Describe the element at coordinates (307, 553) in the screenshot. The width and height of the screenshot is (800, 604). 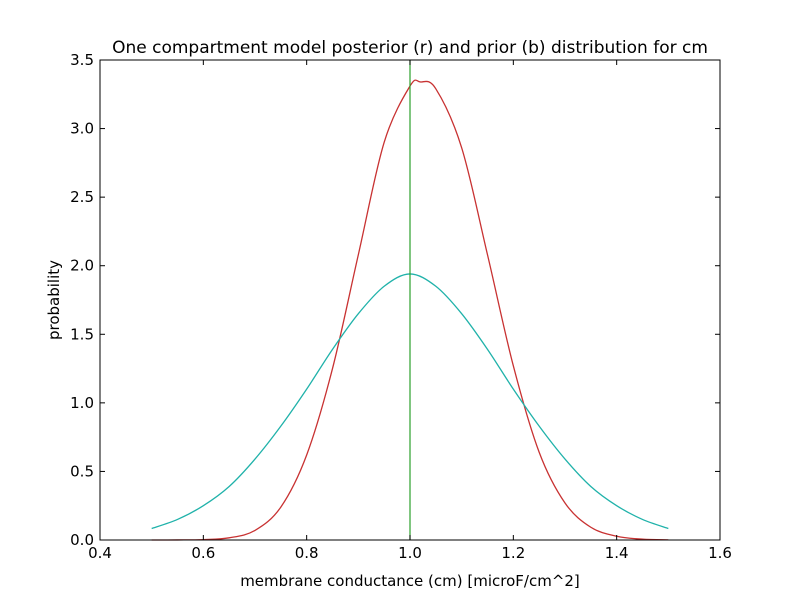
I see `x-tick-label: 0.8` at that location.